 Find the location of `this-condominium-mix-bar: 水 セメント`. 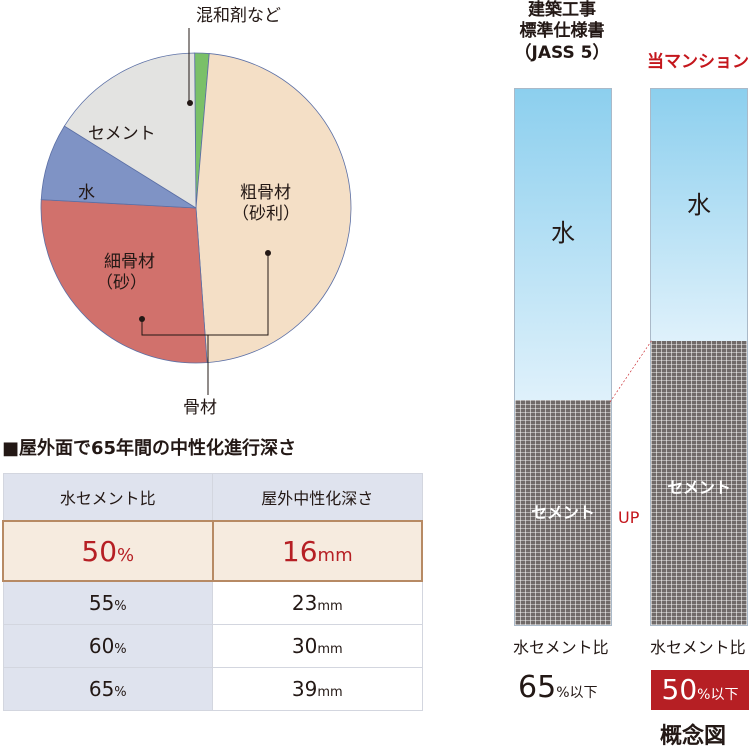

this-condominium-mix-bar: 水 セメント is located at coordinates (699, 357).